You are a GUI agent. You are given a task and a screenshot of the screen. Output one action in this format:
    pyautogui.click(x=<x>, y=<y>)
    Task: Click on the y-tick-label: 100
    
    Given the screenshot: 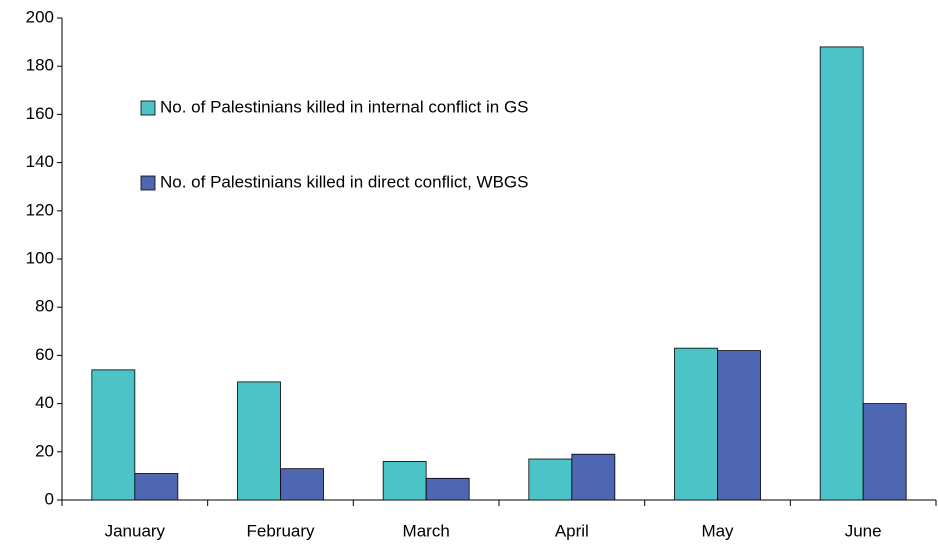 What is the action you would take?
    pyautogui.click(x=40, y=257)
    